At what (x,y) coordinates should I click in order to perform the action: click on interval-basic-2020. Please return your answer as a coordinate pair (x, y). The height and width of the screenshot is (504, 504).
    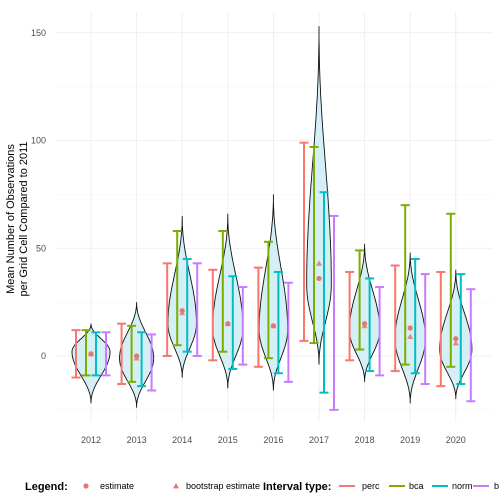
    Looking at the image, I should click on (471, 345).